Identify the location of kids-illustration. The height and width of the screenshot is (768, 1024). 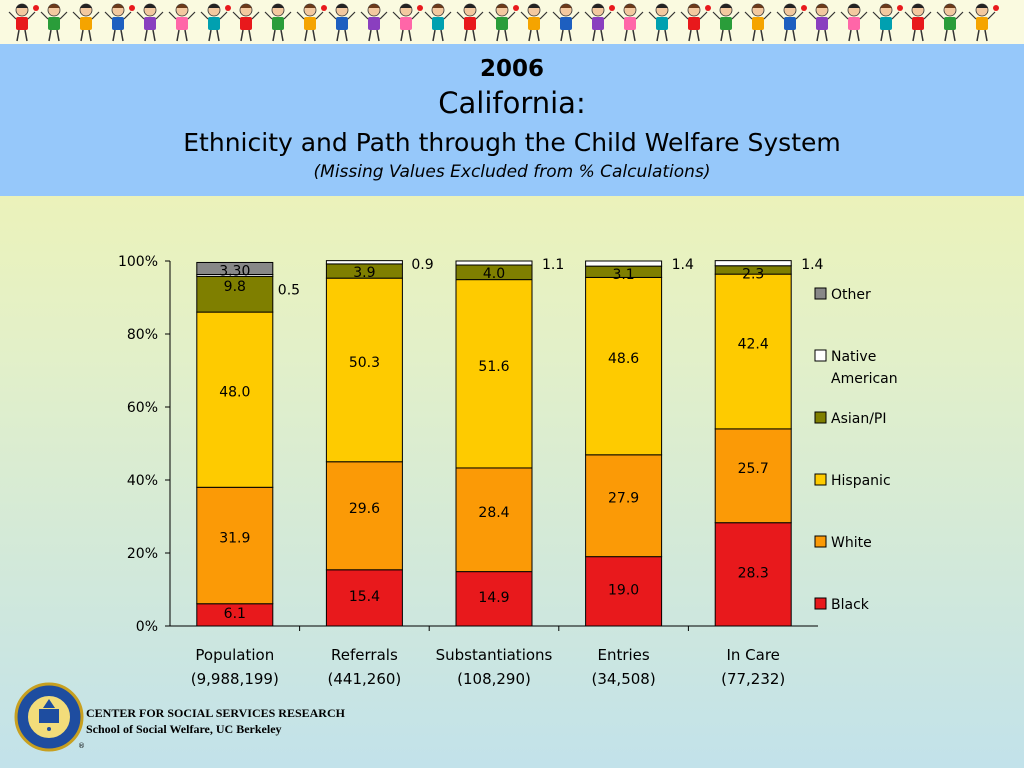
(503, 22).